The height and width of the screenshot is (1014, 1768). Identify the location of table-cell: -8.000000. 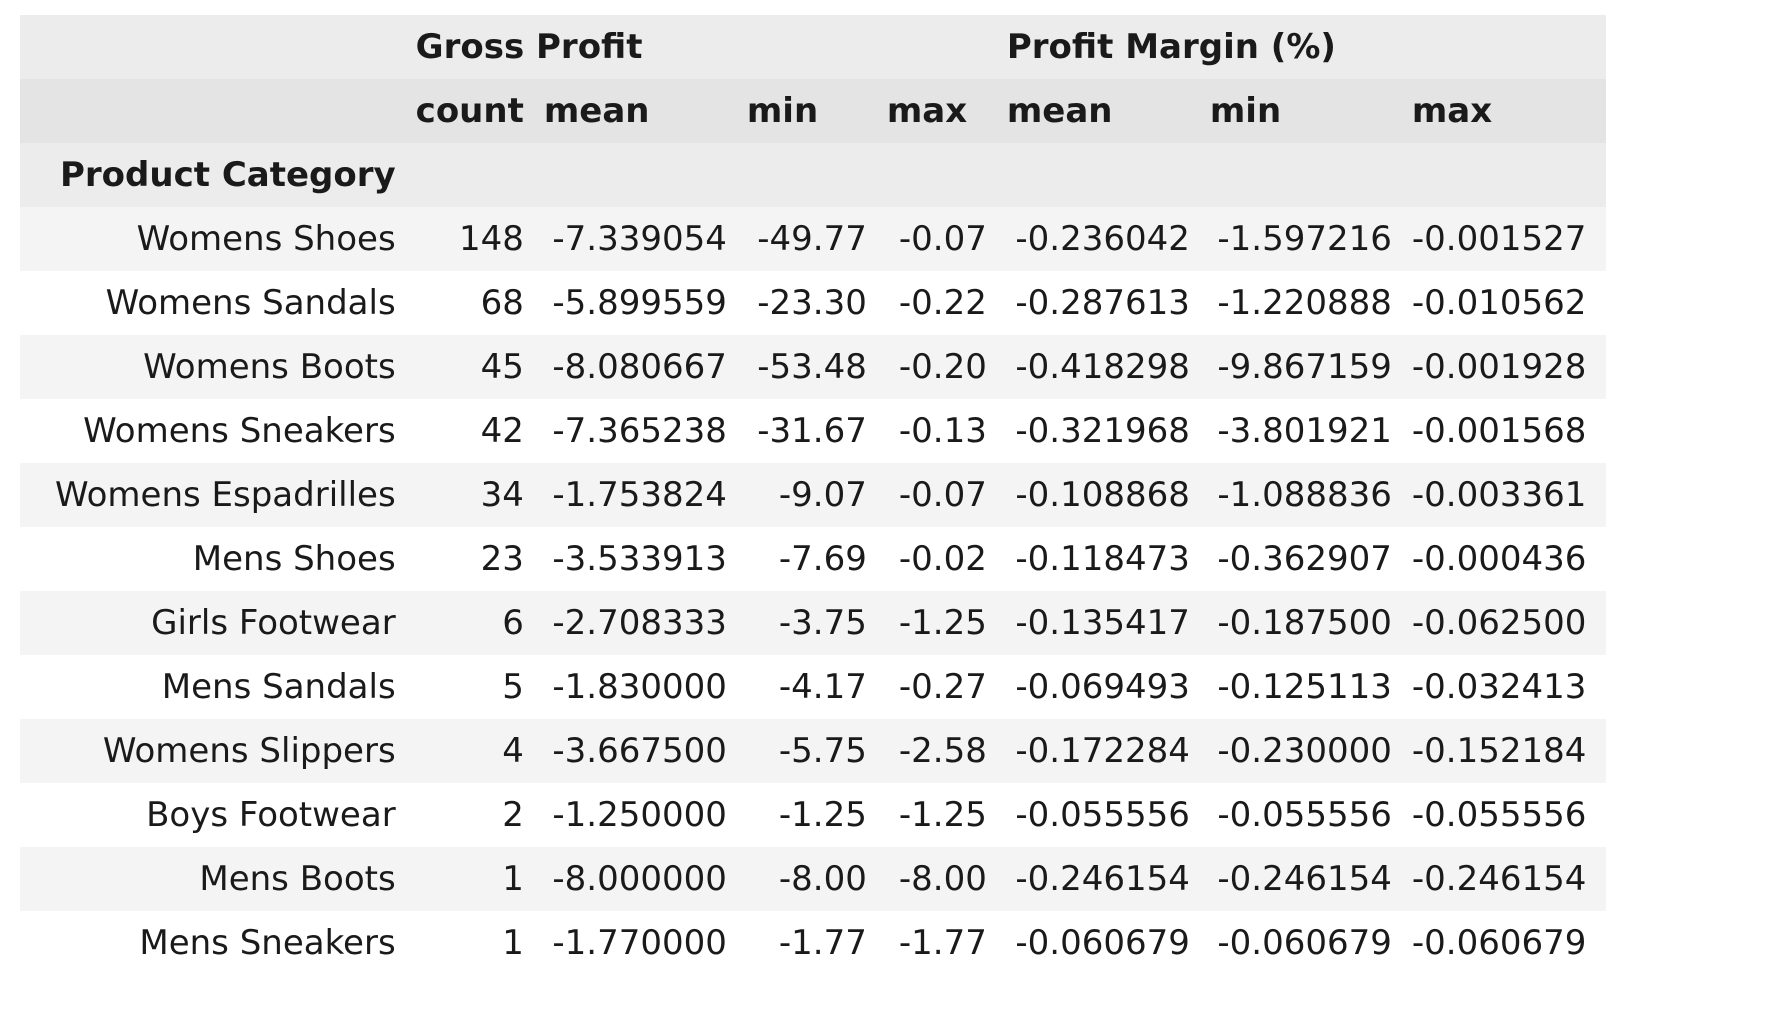
(639, 879).